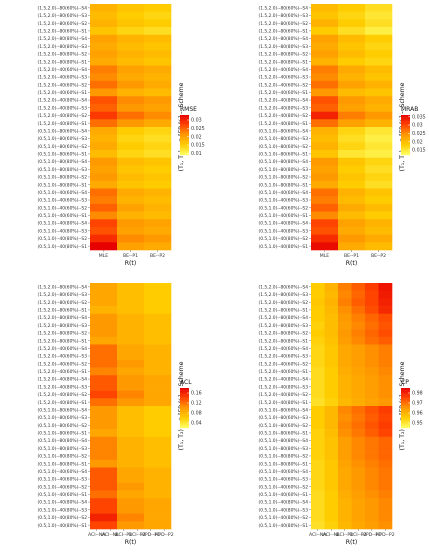  Describe the element at coordinates (284, 364) in the screenshot. I see `y-tick-label: (1.5,2.0)--40(60%)--S2` at that location.